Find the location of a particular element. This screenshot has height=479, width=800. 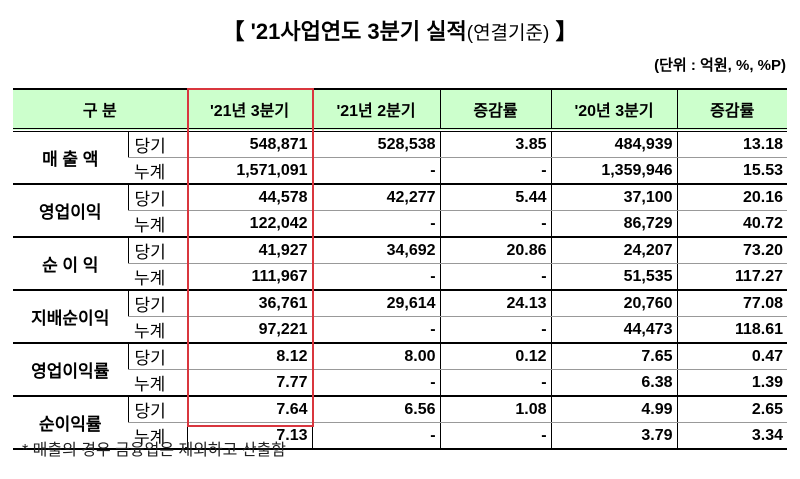

page-title: 【 '21사업연도 3분기 실적(연결기준) 】 is located at coordinates (400, 30).